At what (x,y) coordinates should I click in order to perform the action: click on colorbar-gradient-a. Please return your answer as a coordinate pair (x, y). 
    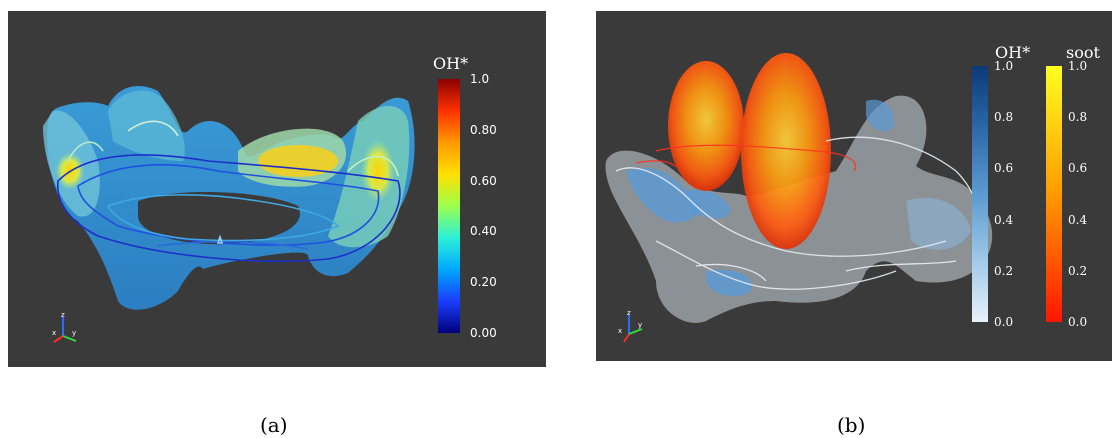
    Looking at the image, I should click on (449, 206).